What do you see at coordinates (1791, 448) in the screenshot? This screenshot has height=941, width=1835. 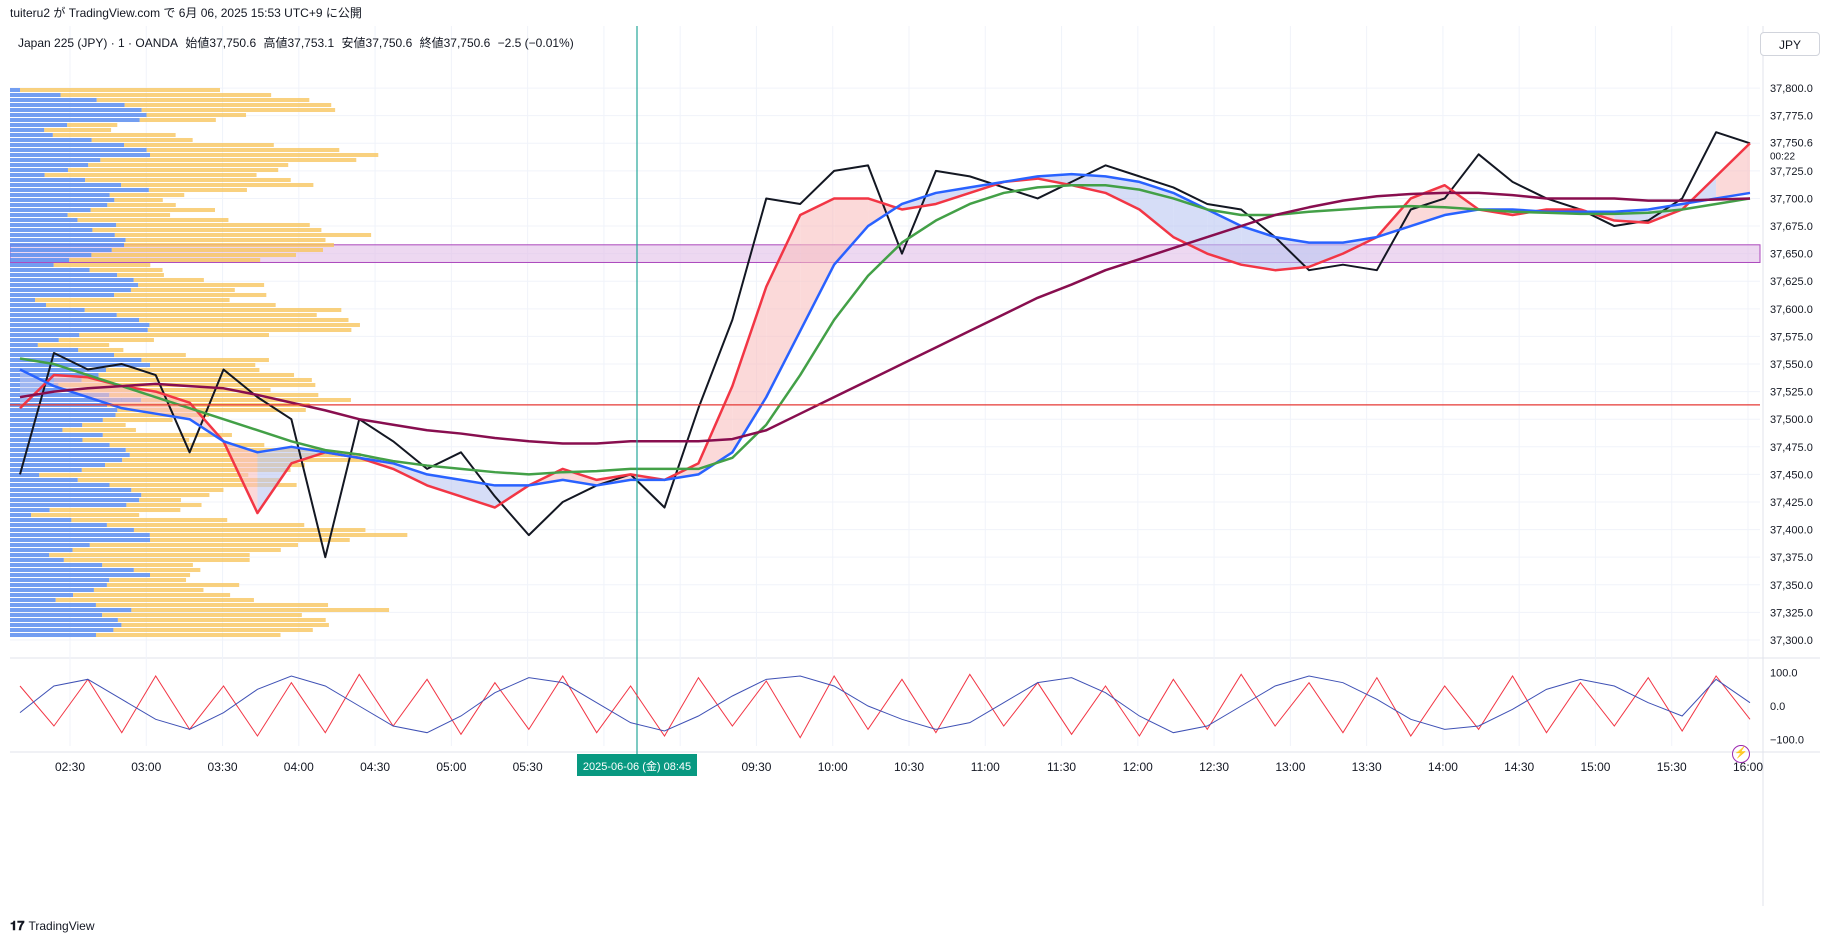 I see `y-tick-label: 37,475.0` at bounding box center [1791, 448].